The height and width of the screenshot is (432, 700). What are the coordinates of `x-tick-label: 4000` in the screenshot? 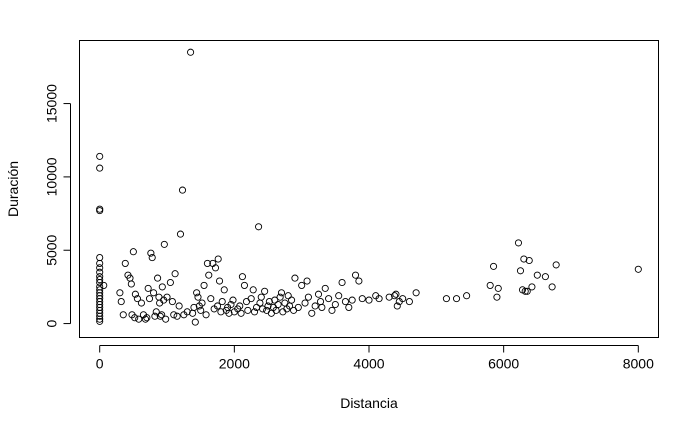 It's located at (368, 364).